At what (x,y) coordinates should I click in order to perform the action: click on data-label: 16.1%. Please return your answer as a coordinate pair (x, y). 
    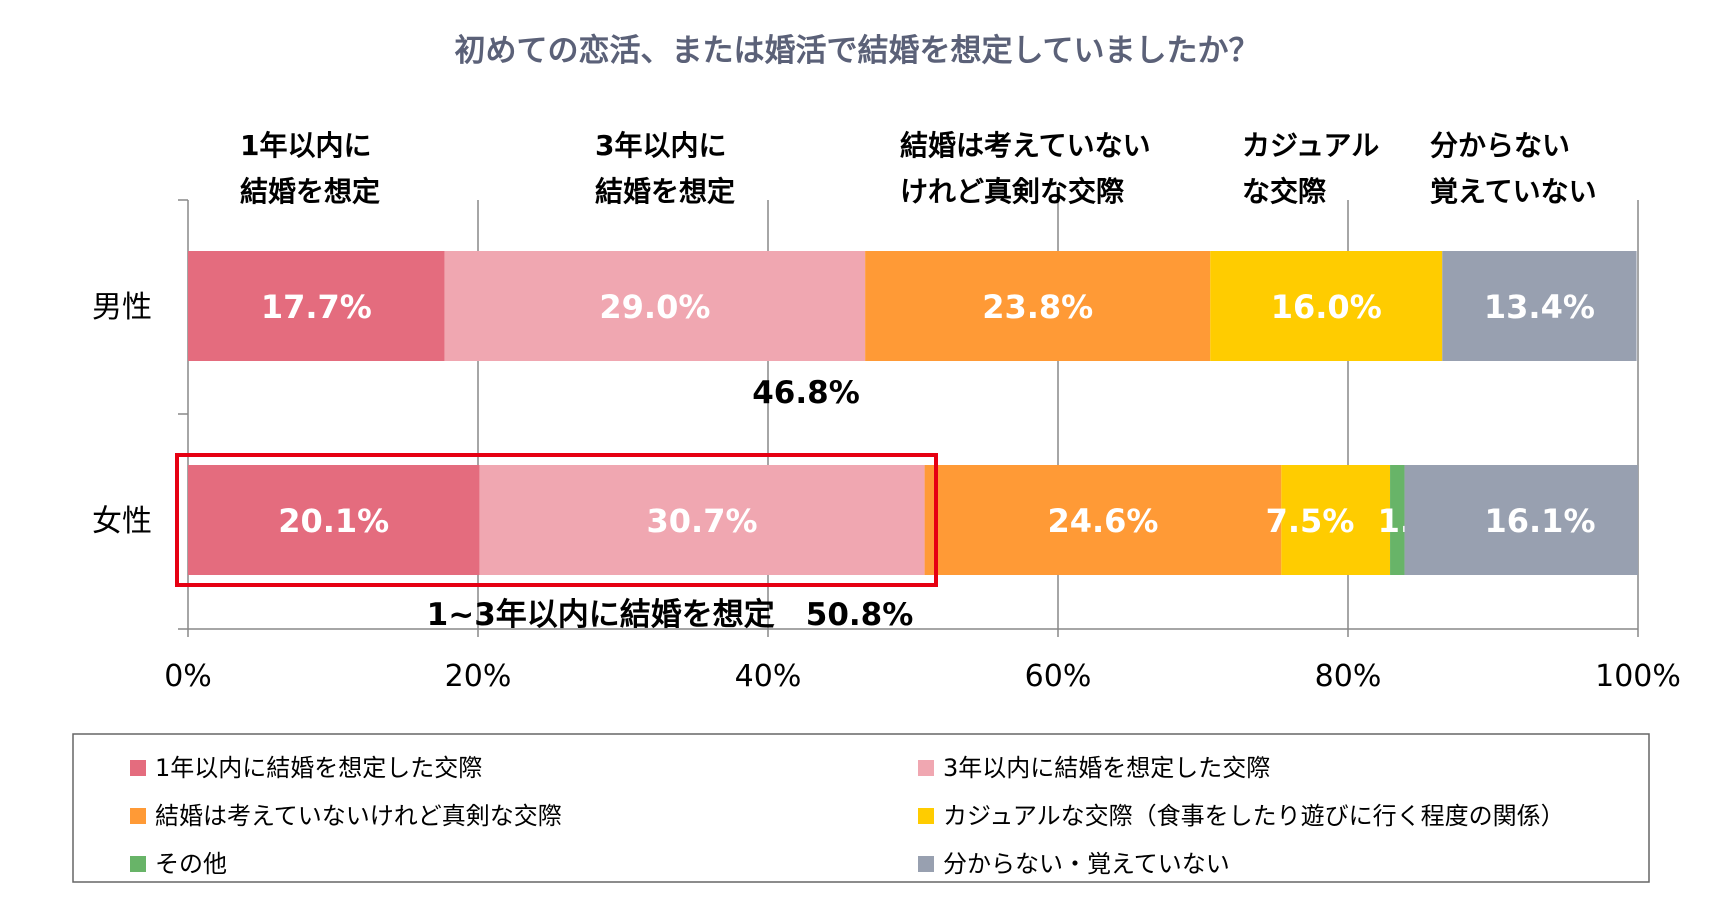
    Looking at the image, I should click on (1539, 521).